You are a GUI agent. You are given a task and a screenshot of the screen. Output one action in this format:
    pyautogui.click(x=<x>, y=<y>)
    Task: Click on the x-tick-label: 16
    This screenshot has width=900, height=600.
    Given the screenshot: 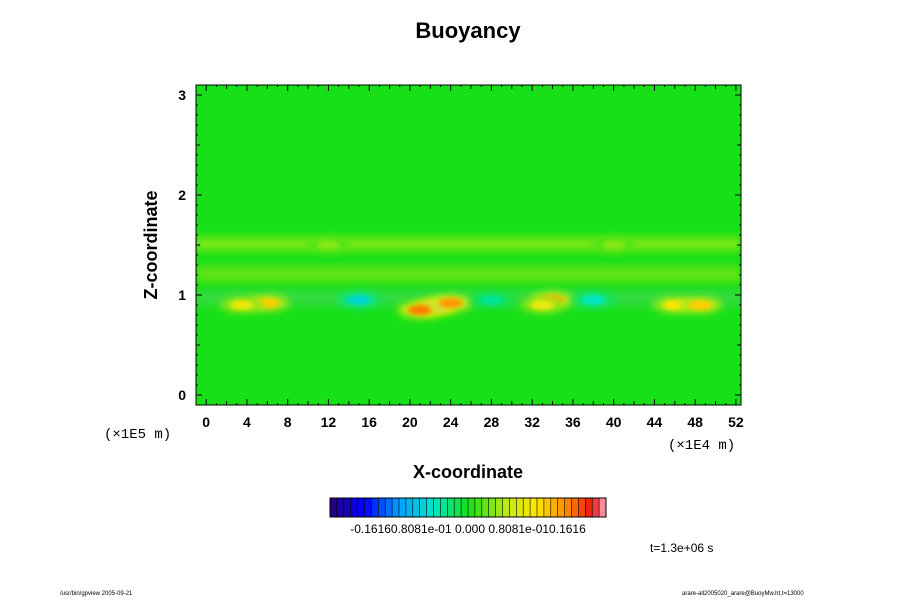 What is the action you would take?
    pyautogui.click(x=369, y=422)
    